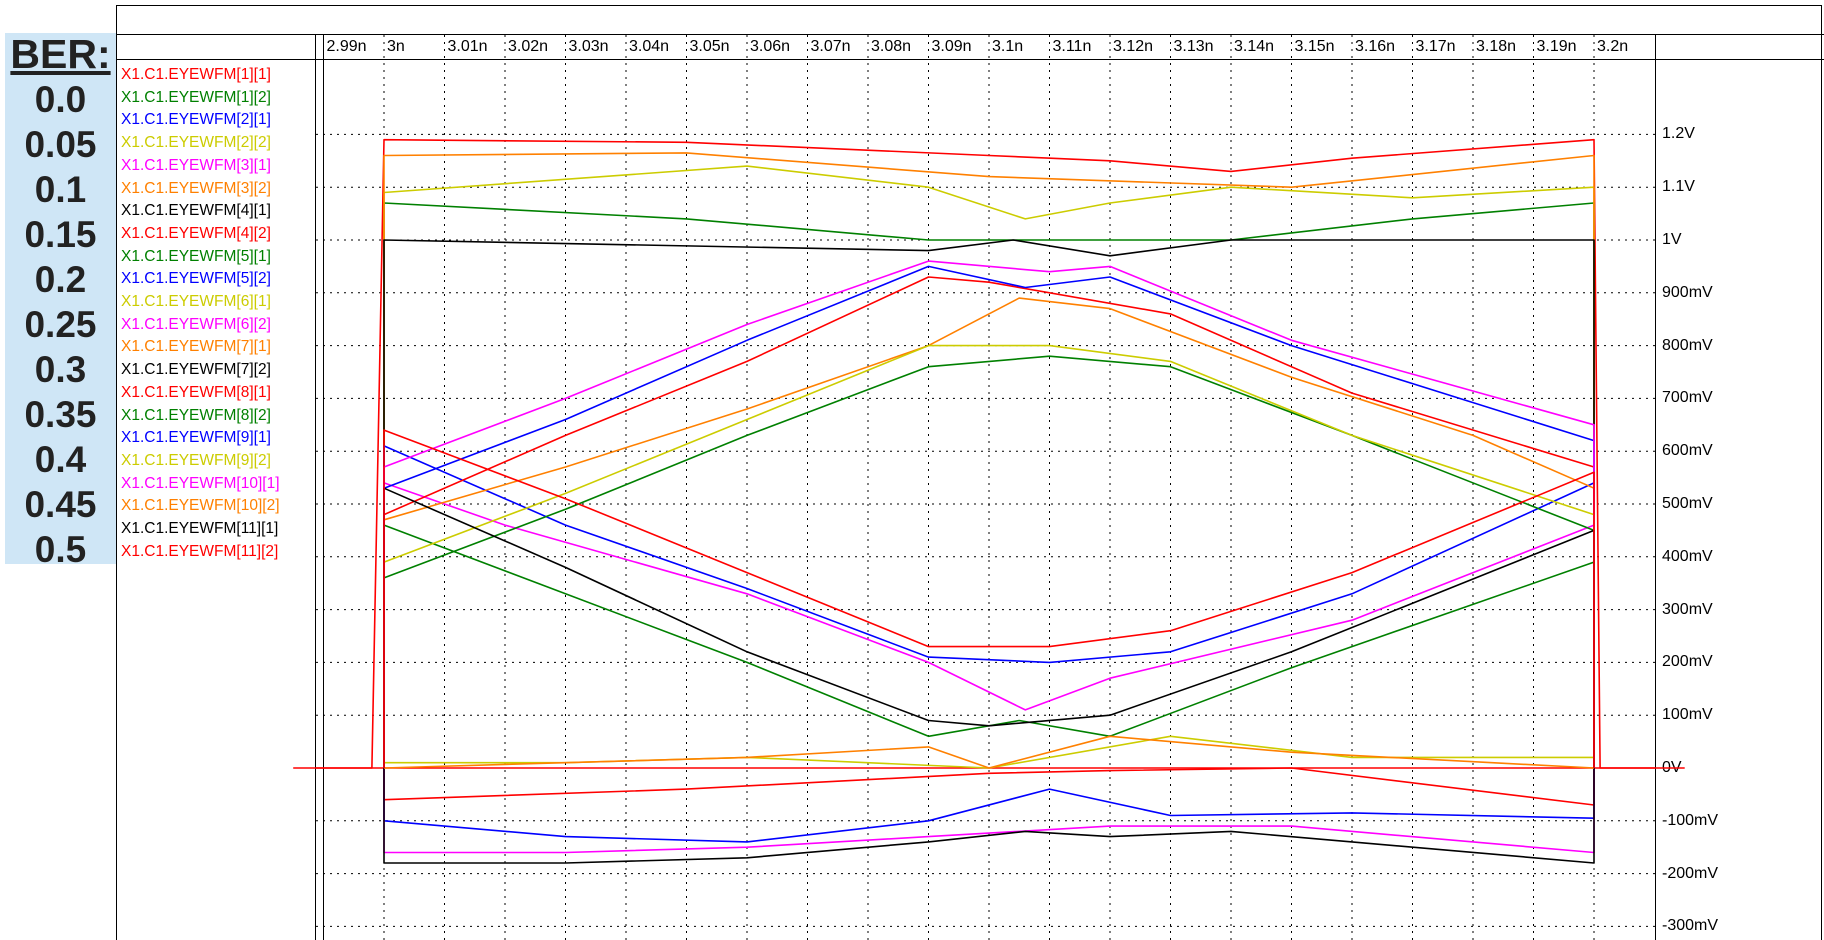 This screenshot has width=1824, height=940. What do you see at coordinates (1687, 556) in the screenshot?
I see `y-tick-label: 400mV` at bounding box center [1687, 556].